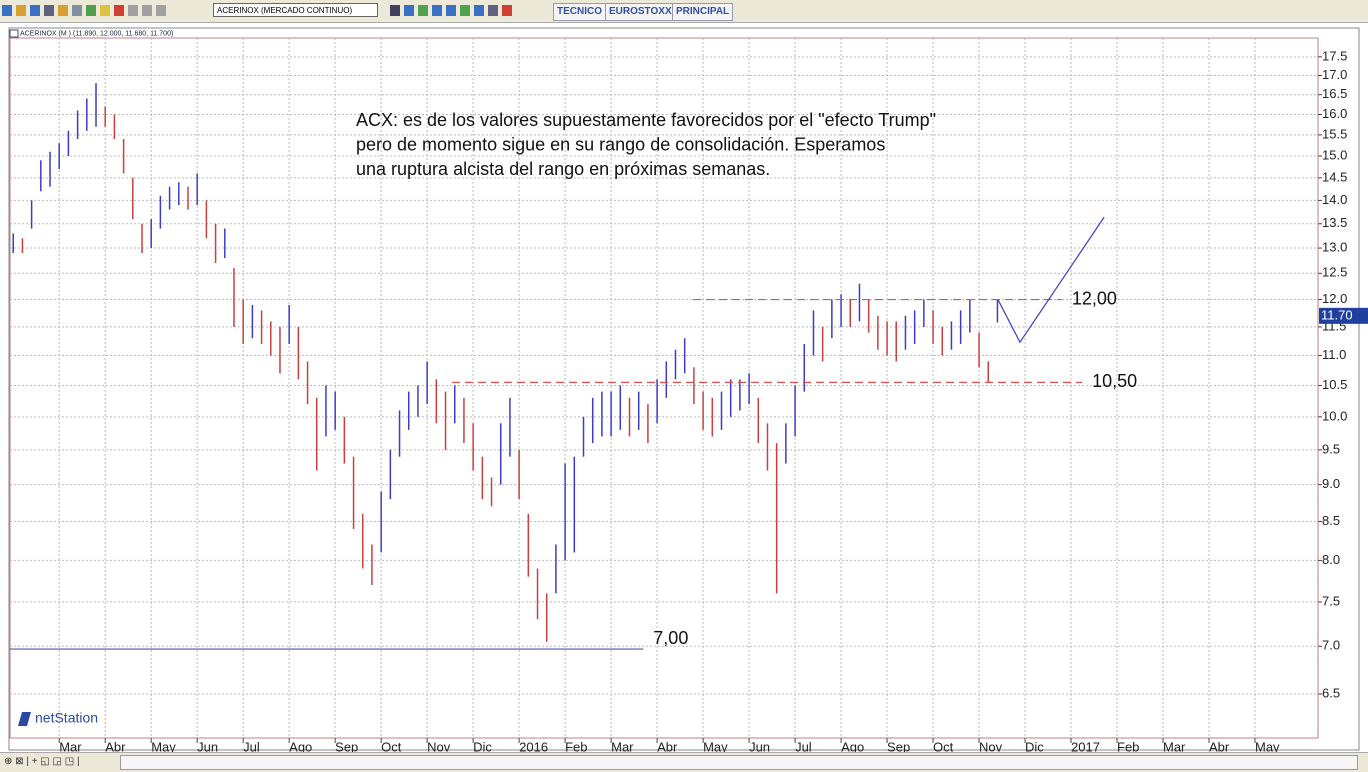 This screenshot has width=1368, height=772. Describe the element at coordinates (1331, 559) in the screenshot. I see `y-tick-label: 8.0` at that location.